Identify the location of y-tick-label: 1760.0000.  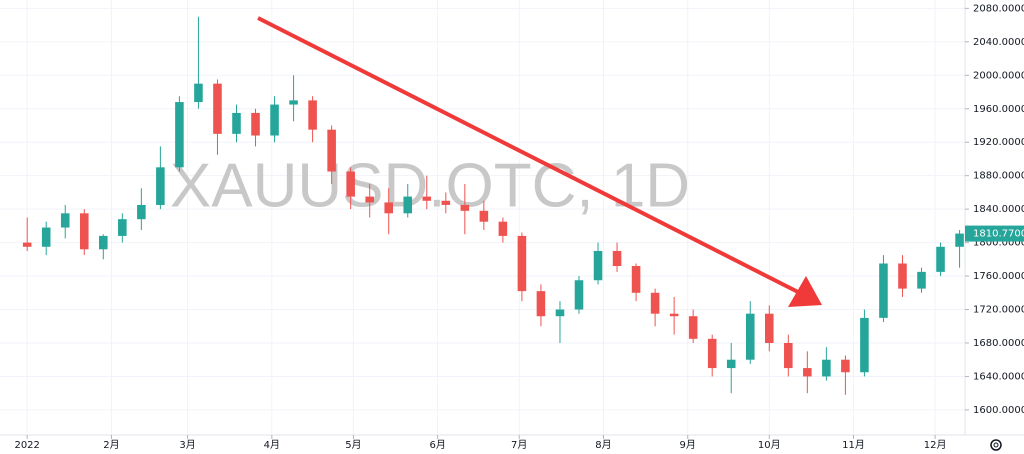
(998, 276).